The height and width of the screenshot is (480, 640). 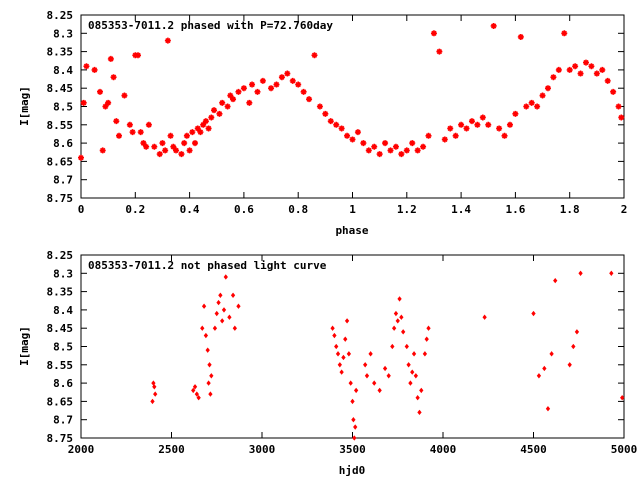 What do you see at coordinates (135, 209) in the screenshot?
I see `phased-x-tick-label: 0.2` at bounding box center [135, 209].